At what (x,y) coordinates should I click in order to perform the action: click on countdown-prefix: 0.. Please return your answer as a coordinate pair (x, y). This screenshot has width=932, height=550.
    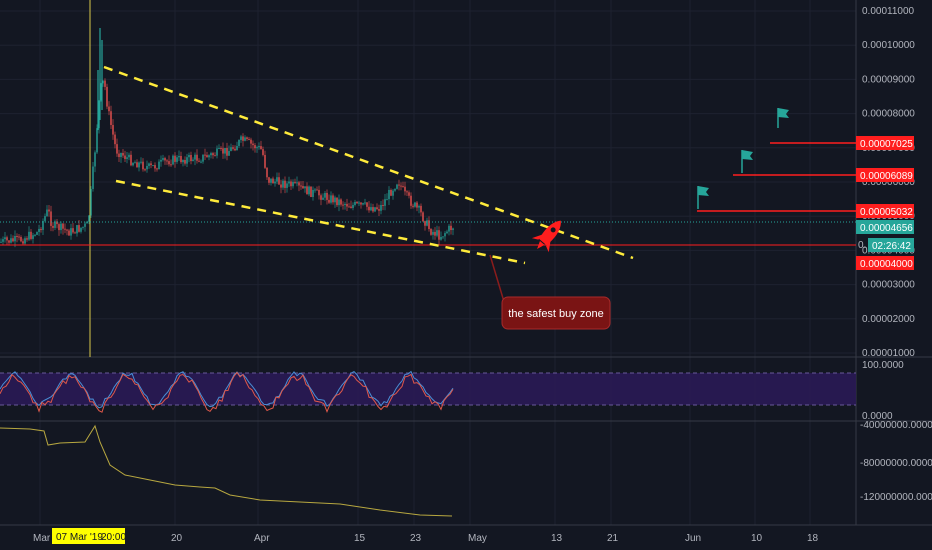
    Looking at the image, I should click on (862, 245).